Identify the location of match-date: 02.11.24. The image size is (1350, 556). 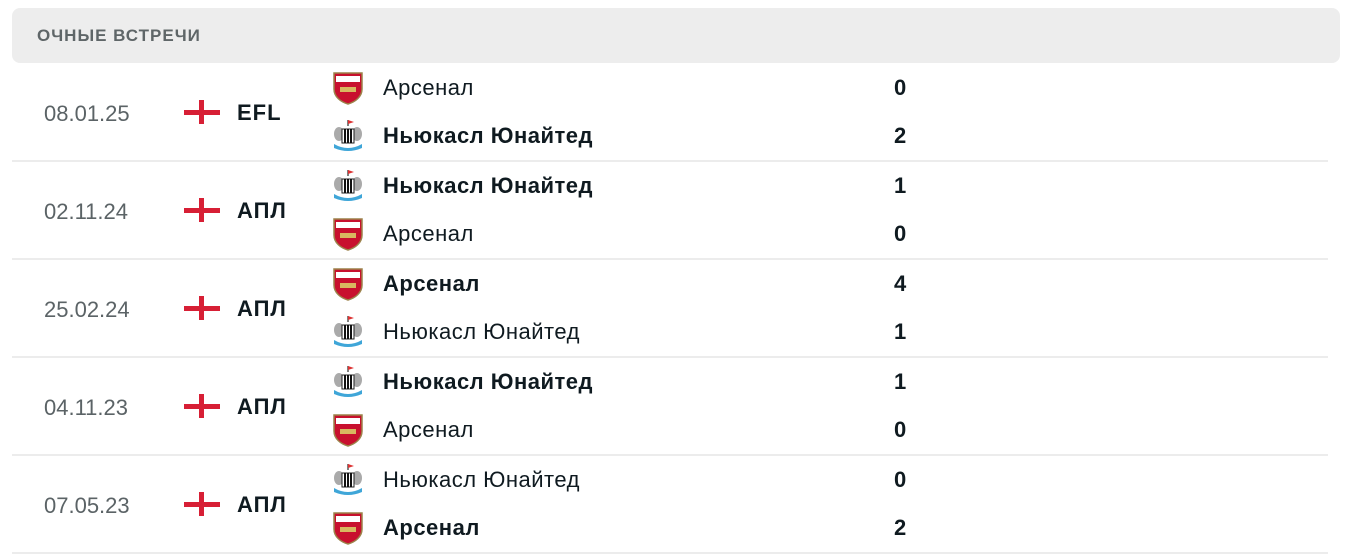
(86, 211).